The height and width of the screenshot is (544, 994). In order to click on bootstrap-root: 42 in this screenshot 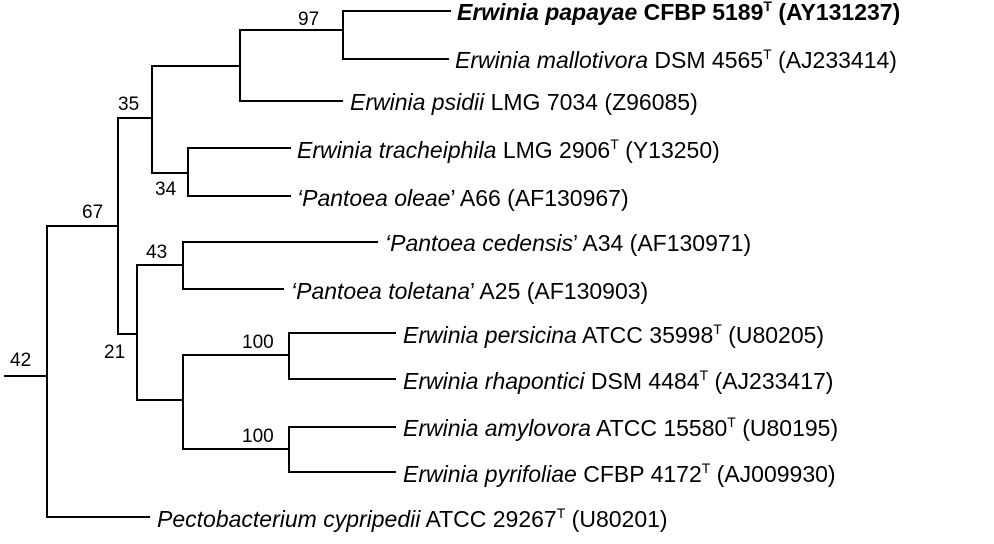, I will do `click(20, 360)`.